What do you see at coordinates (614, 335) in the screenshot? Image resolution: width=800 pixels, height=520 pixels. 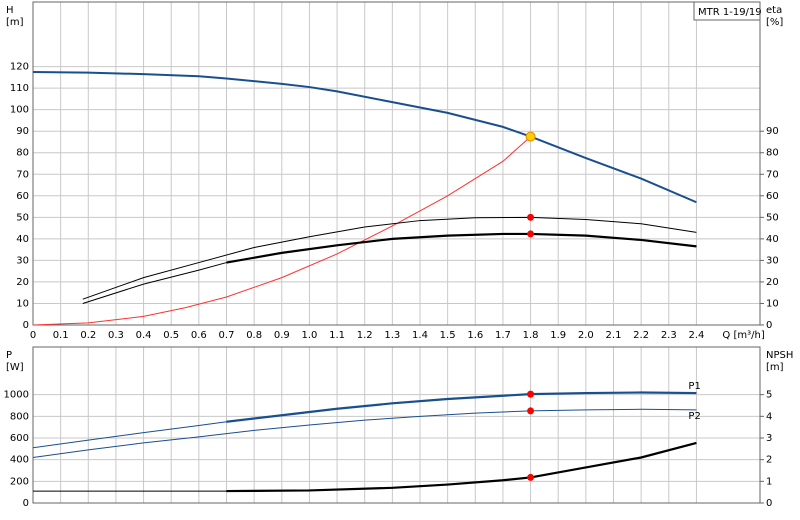 I see `x-tick-label: 2.1` at bounding box center [614, 335].